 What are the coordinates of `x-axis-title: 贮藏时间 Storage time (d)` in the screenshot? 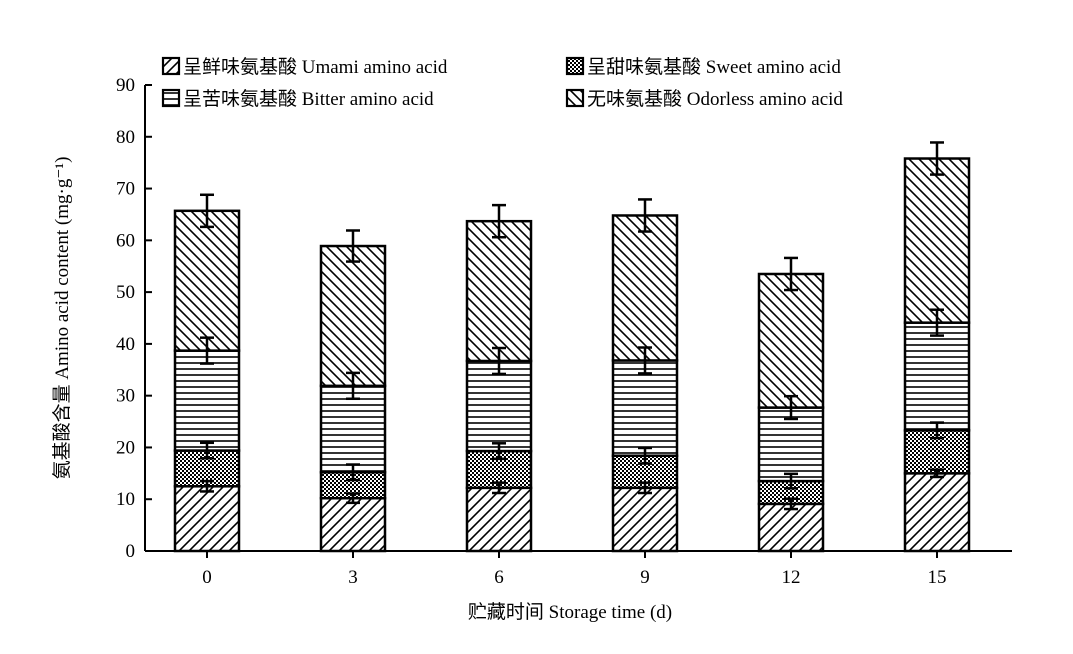 It's located at (570, 612).